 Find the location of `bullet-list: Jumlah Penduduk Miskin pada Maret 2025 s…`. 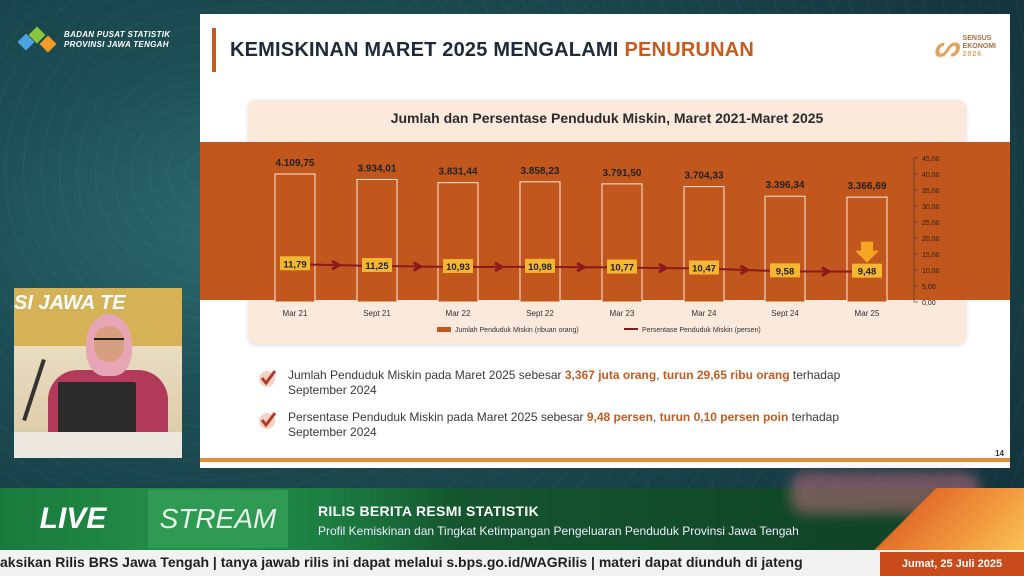

bullet-list: Jumlah Penduduk Miskin pada Maret 2025 s… is located at coordinates (608, 410).